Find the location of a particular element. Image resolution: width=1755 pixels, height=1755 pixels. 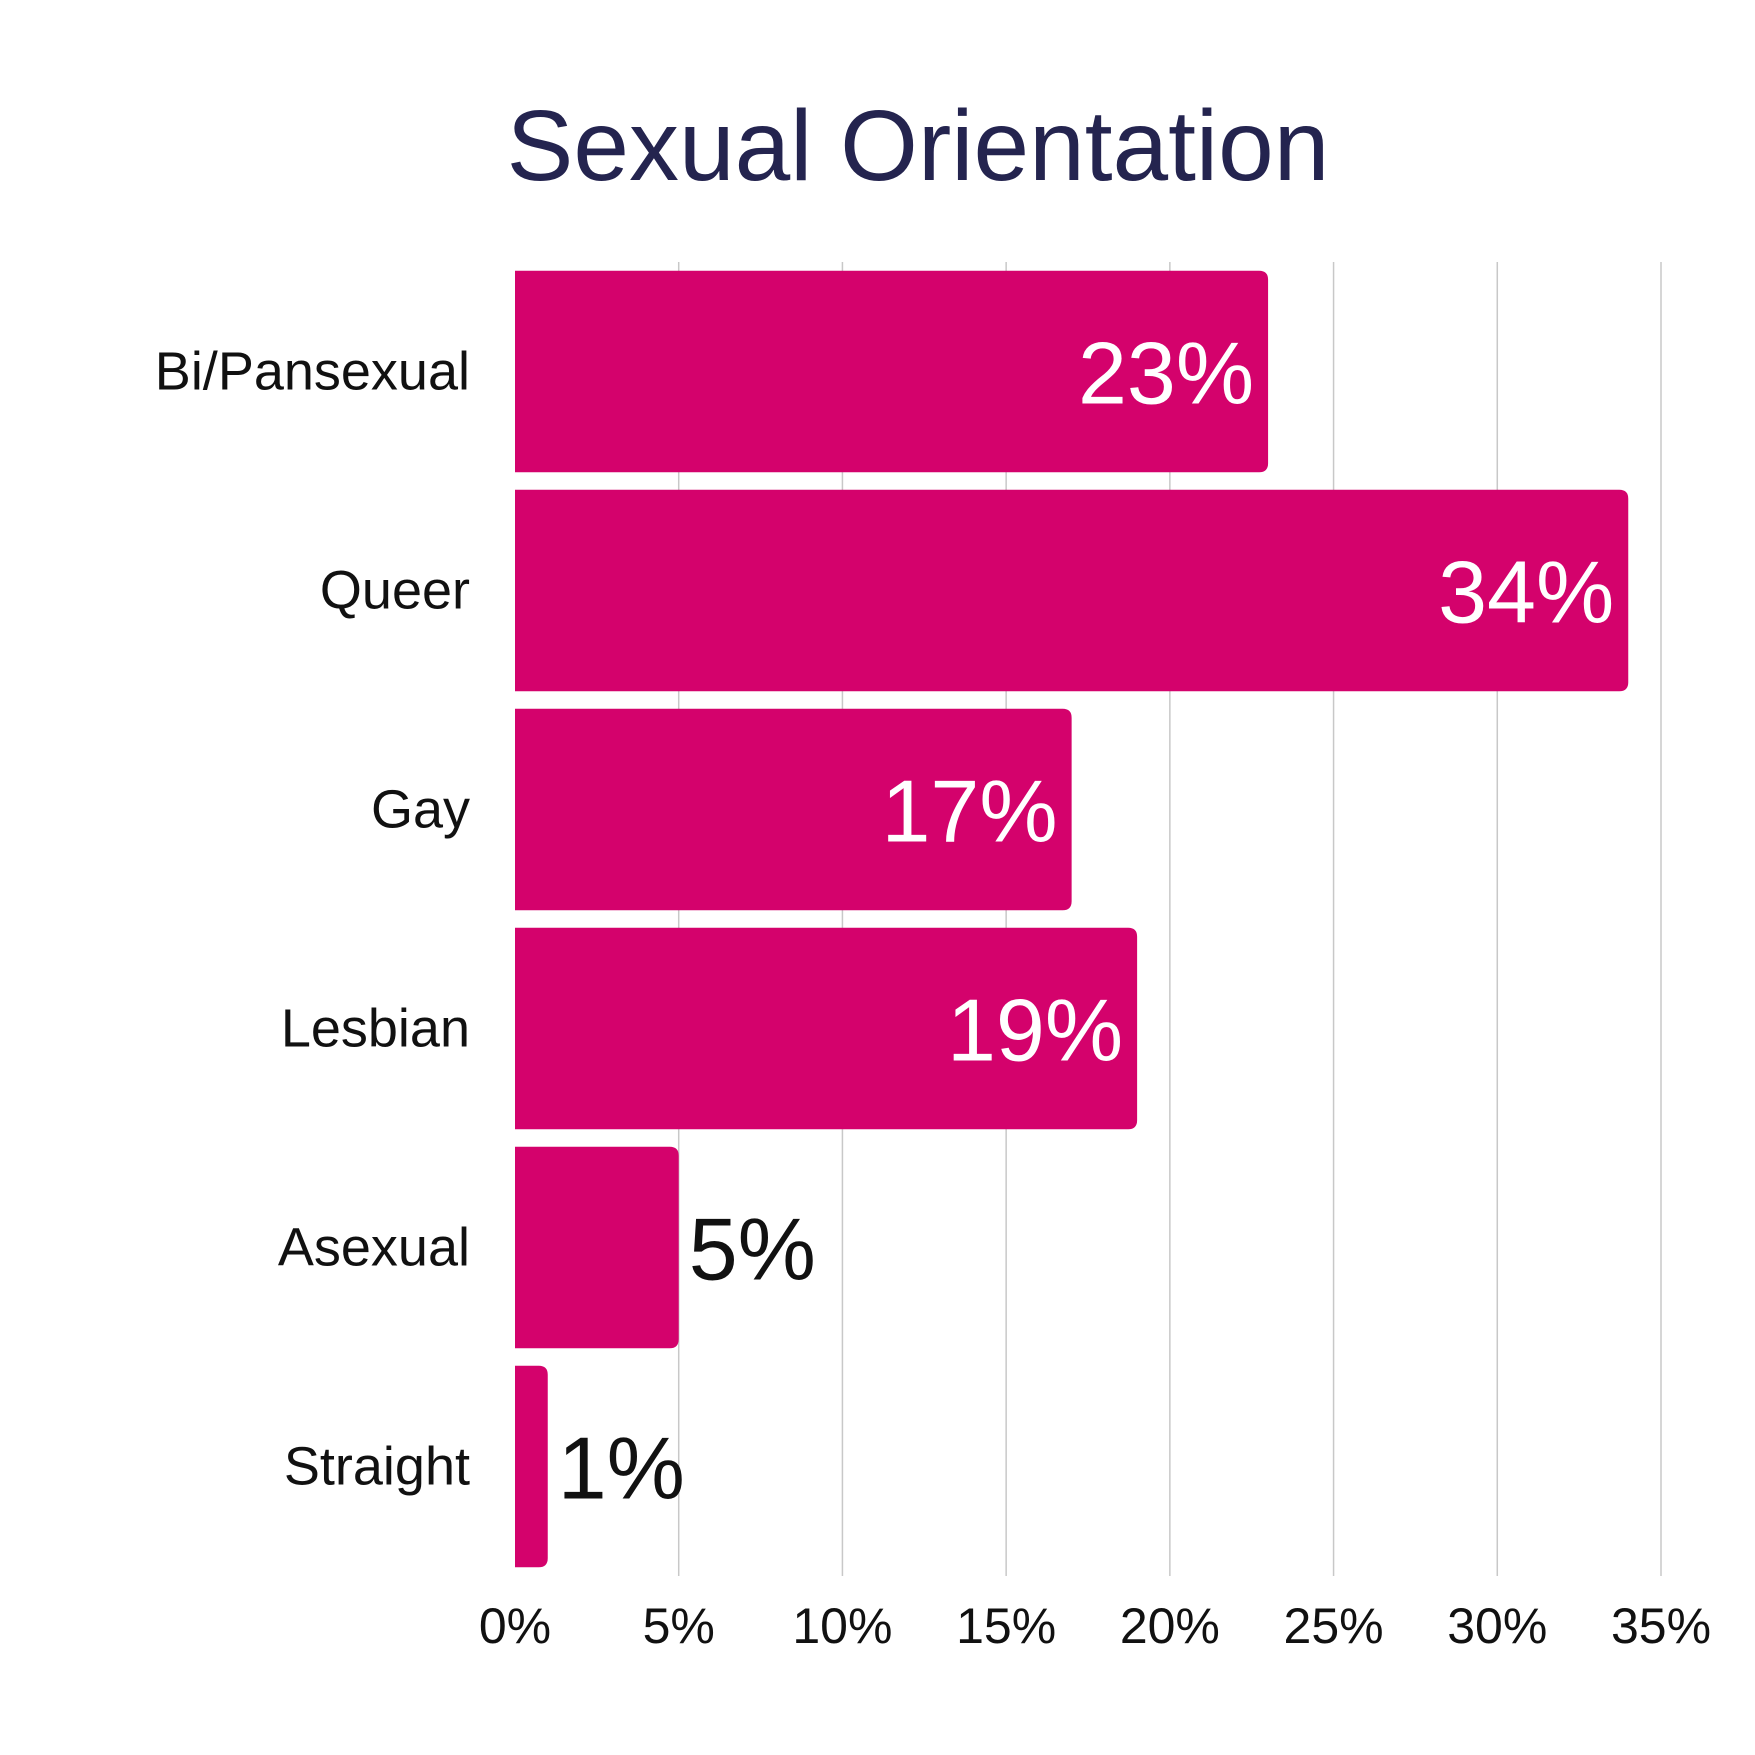

category-label: Straight is located at coordinates (377, 1467).